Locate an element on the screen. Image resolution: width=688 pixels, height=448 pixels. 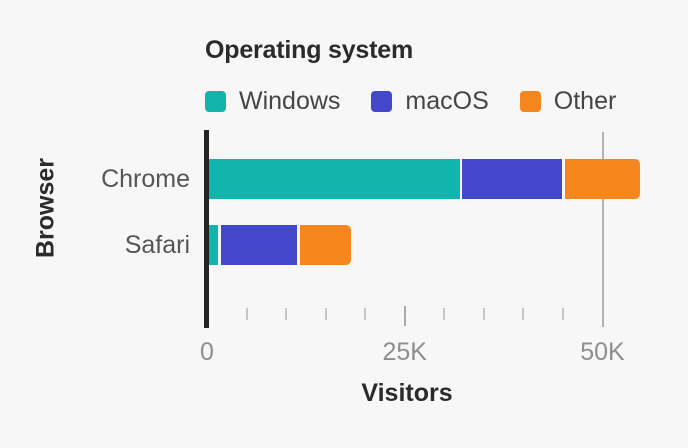
legend-item-macos: macOS is located at coordinates (430, 101).